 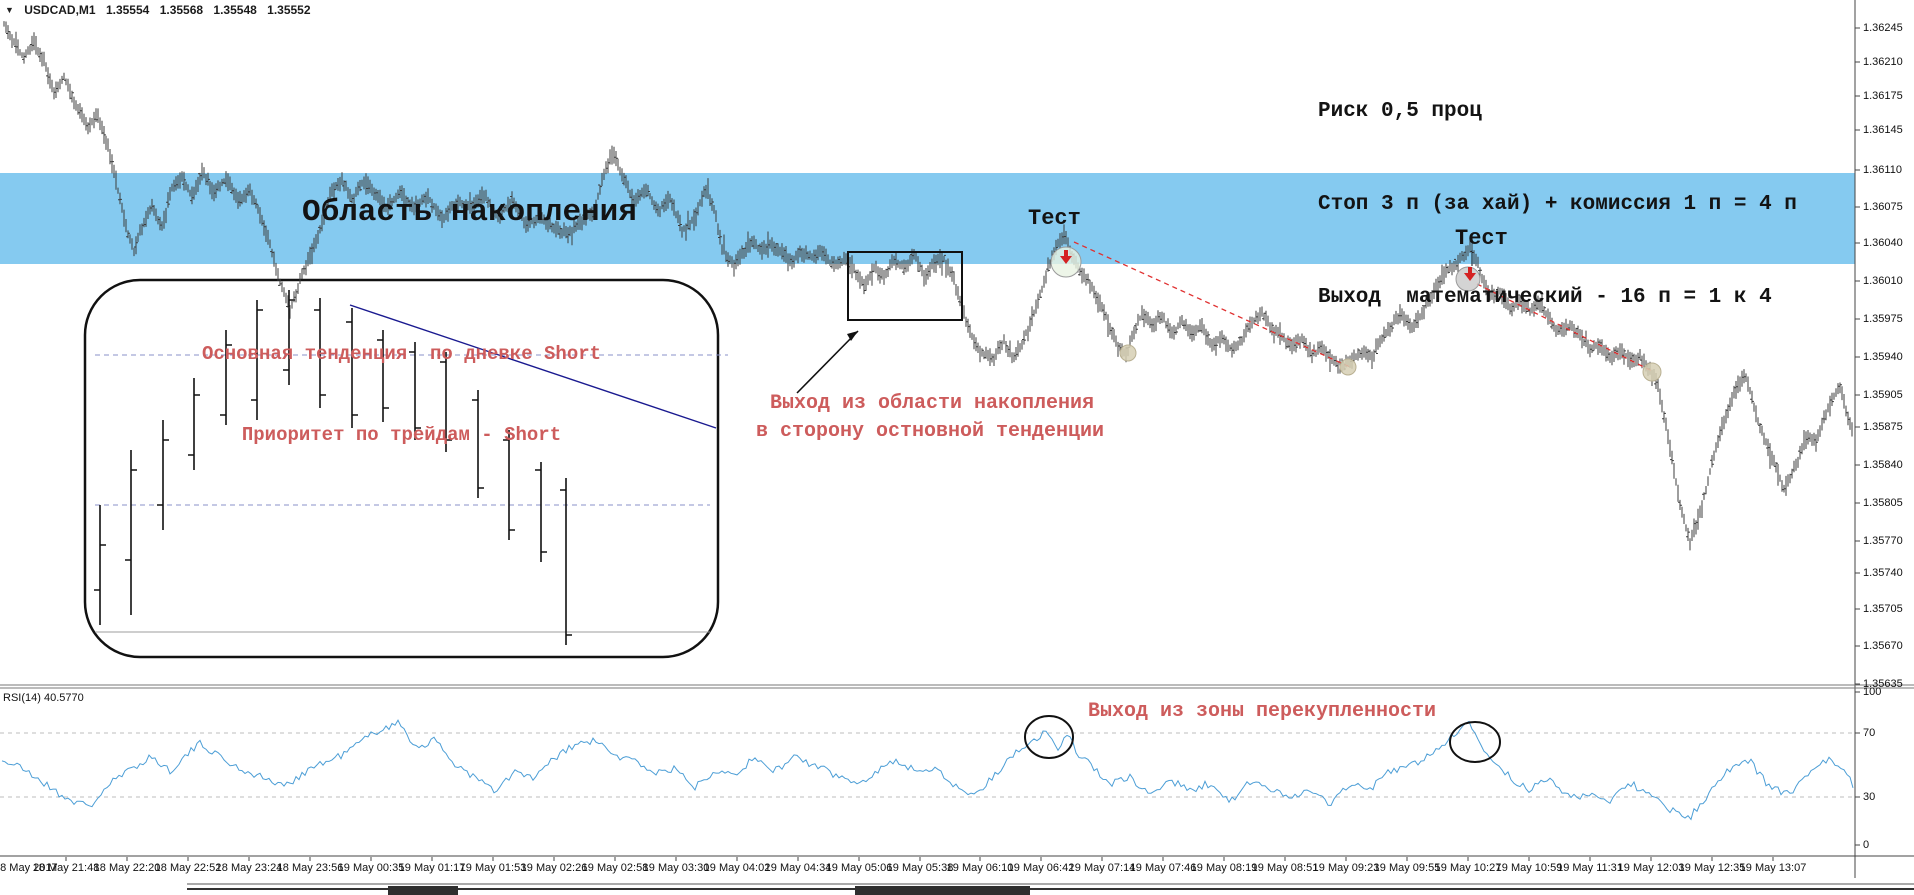 I want to click on time-label-19: 19 May 07:46, so click(x=1163, y=868).